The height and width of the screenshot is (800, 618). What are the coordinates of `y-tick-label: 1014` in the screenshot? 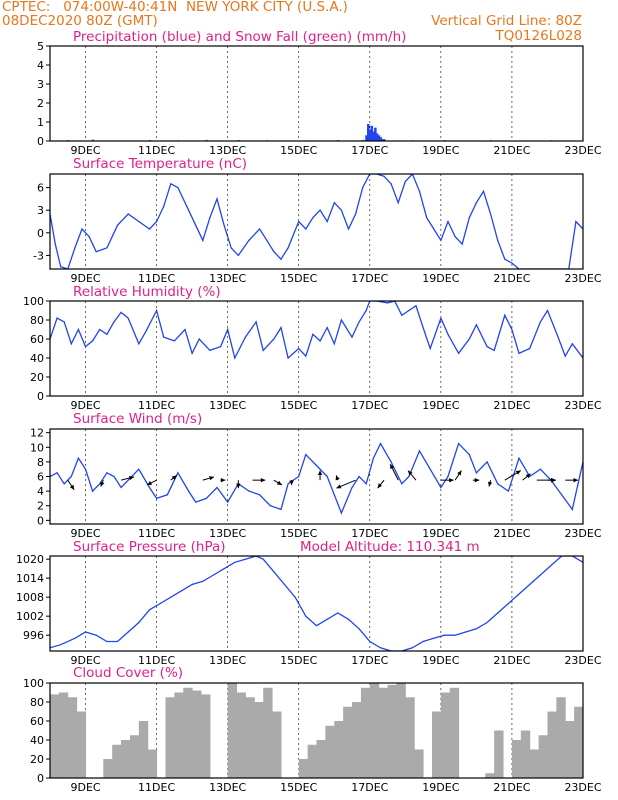 It's located at (30, 578).